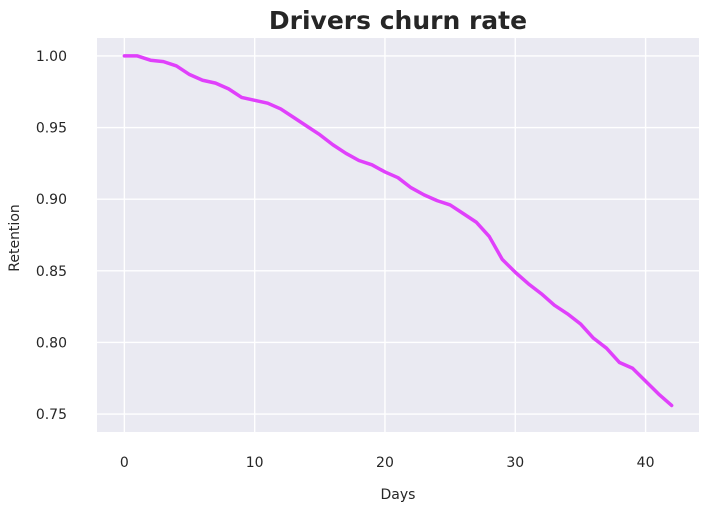 The width and height of the screenshot is (710, 510). I want to click on x-tick-labels: 0 10 20 30 40, so click(387, 463).